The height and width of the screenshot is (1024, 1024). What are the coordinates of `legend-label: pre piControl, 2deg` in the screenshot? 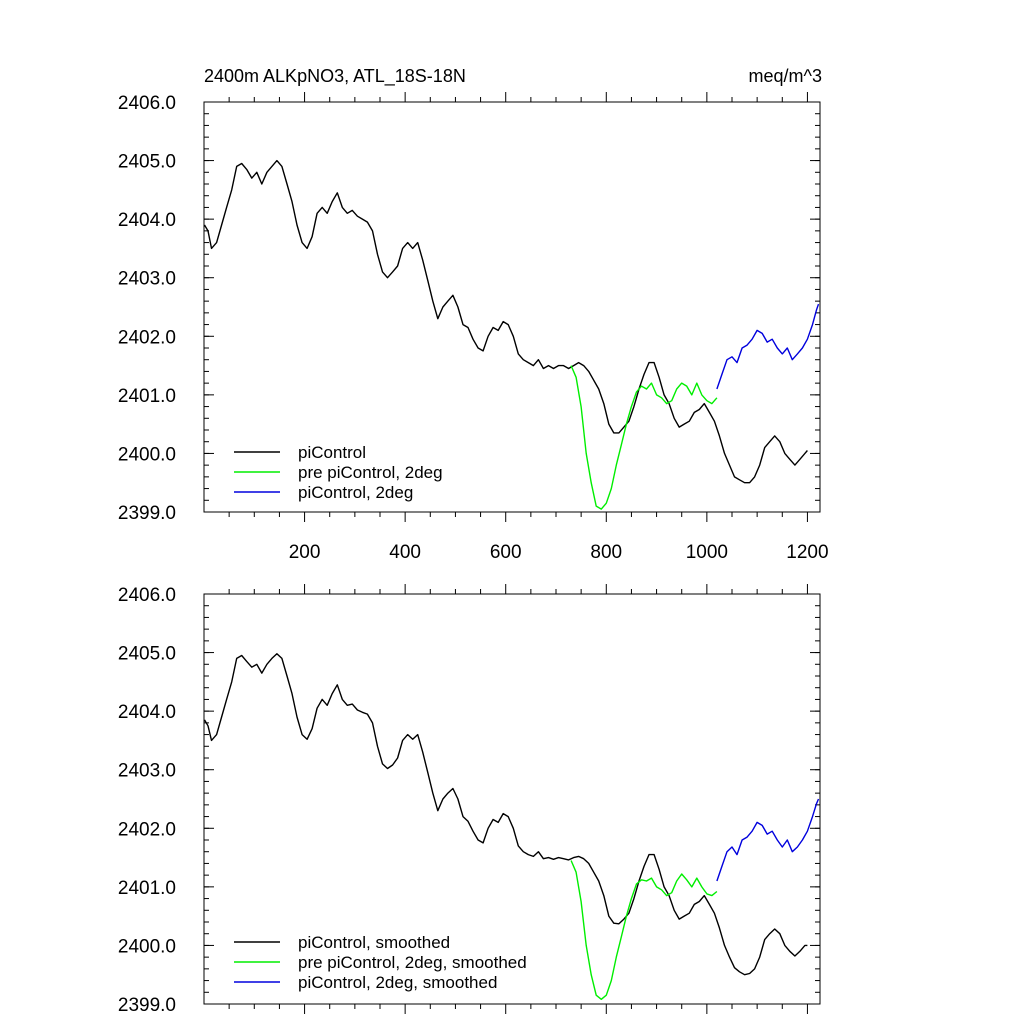 It's located at (370, 472).